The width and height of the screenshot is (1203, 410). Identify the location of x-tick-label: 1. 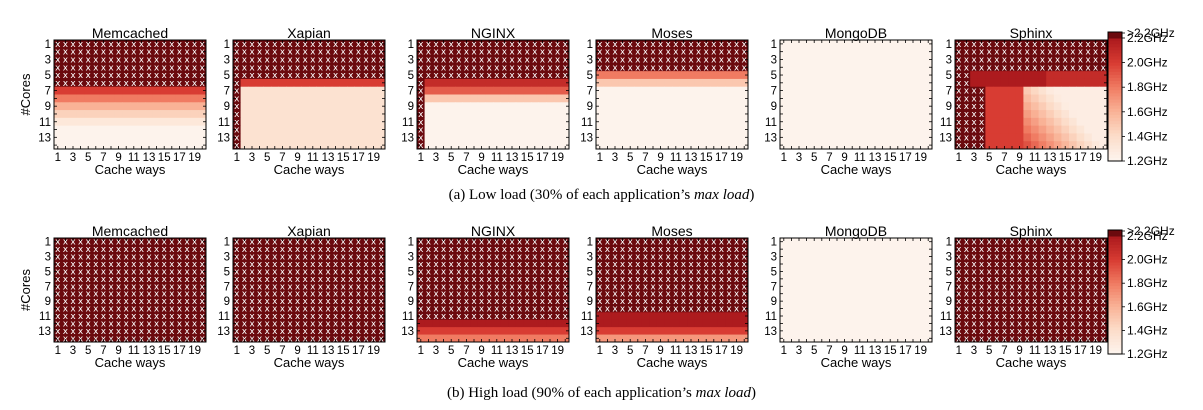
(237, 351).